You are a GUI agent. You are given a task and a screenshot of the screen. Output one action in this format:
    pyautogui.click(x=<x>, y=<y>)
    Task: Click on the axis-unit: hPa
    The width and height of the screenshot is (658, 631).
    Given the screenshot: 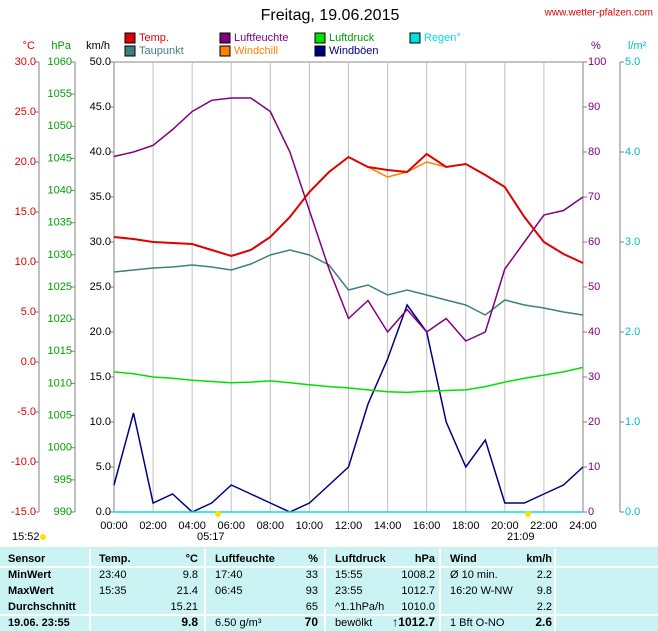 What is the action you would take?
    pyautogui.click(x=61, y=46)
    